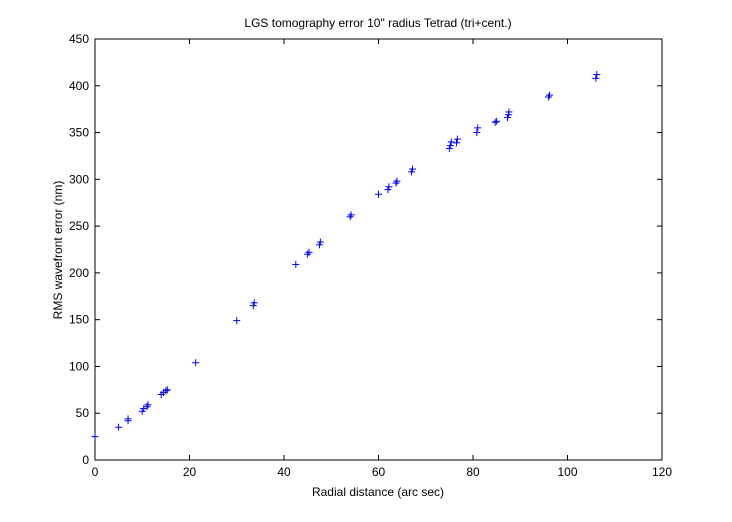 The image size is (732, 522). Describe the element at coordinates (79, 226) in the screenshot. I see `y-tick-label: 250` at that location.